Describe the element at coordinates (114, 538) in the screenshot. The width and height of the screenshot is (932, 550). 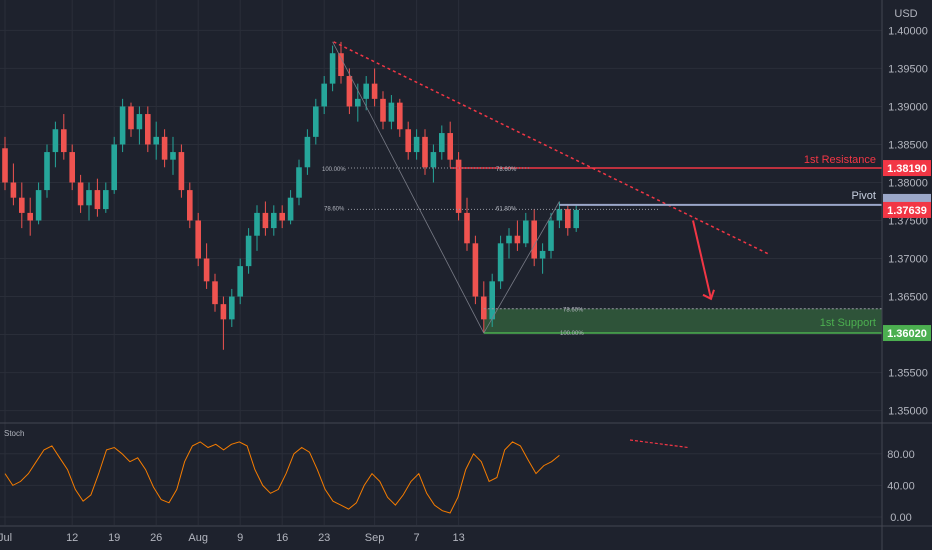
I see `time-tick-label: 19` at that location.